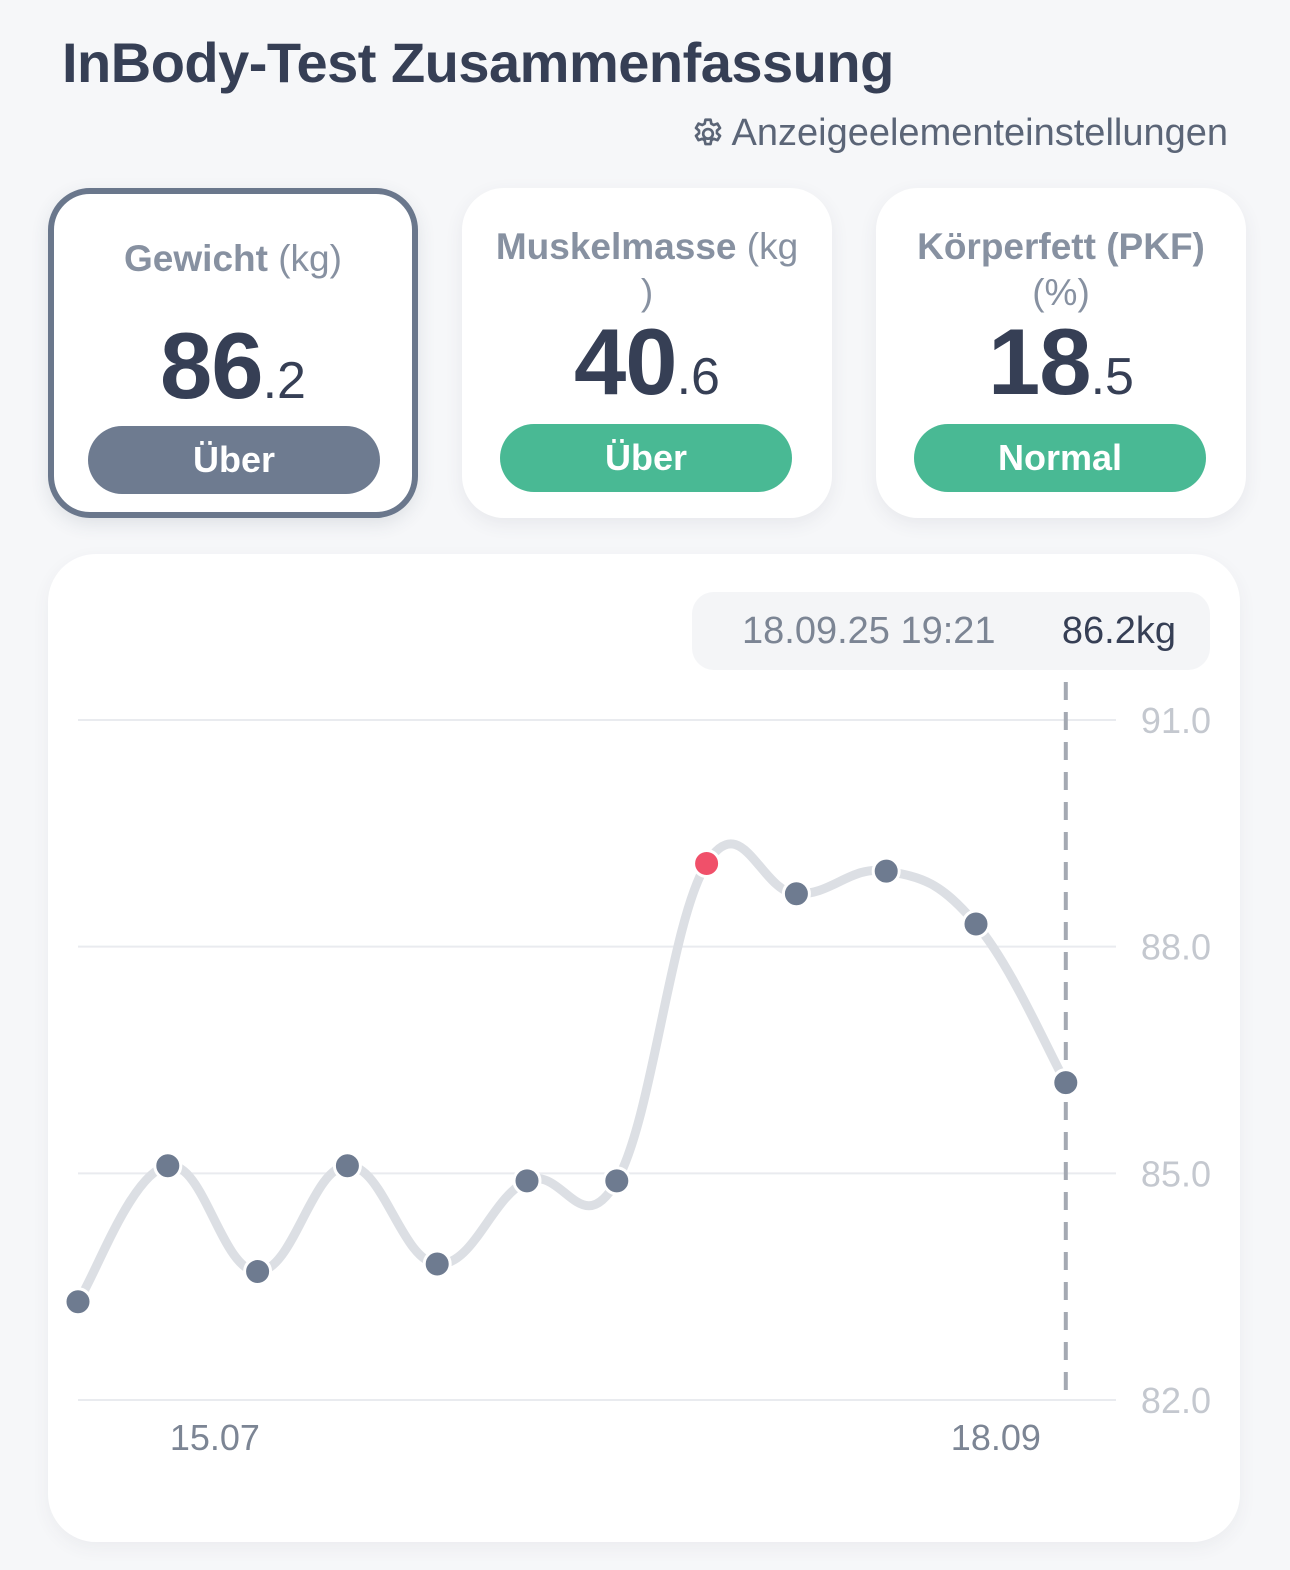  Describe the element at coordinates (1176, 947) in the screenshot. I see `y-tick-label: 88.0` at that location.